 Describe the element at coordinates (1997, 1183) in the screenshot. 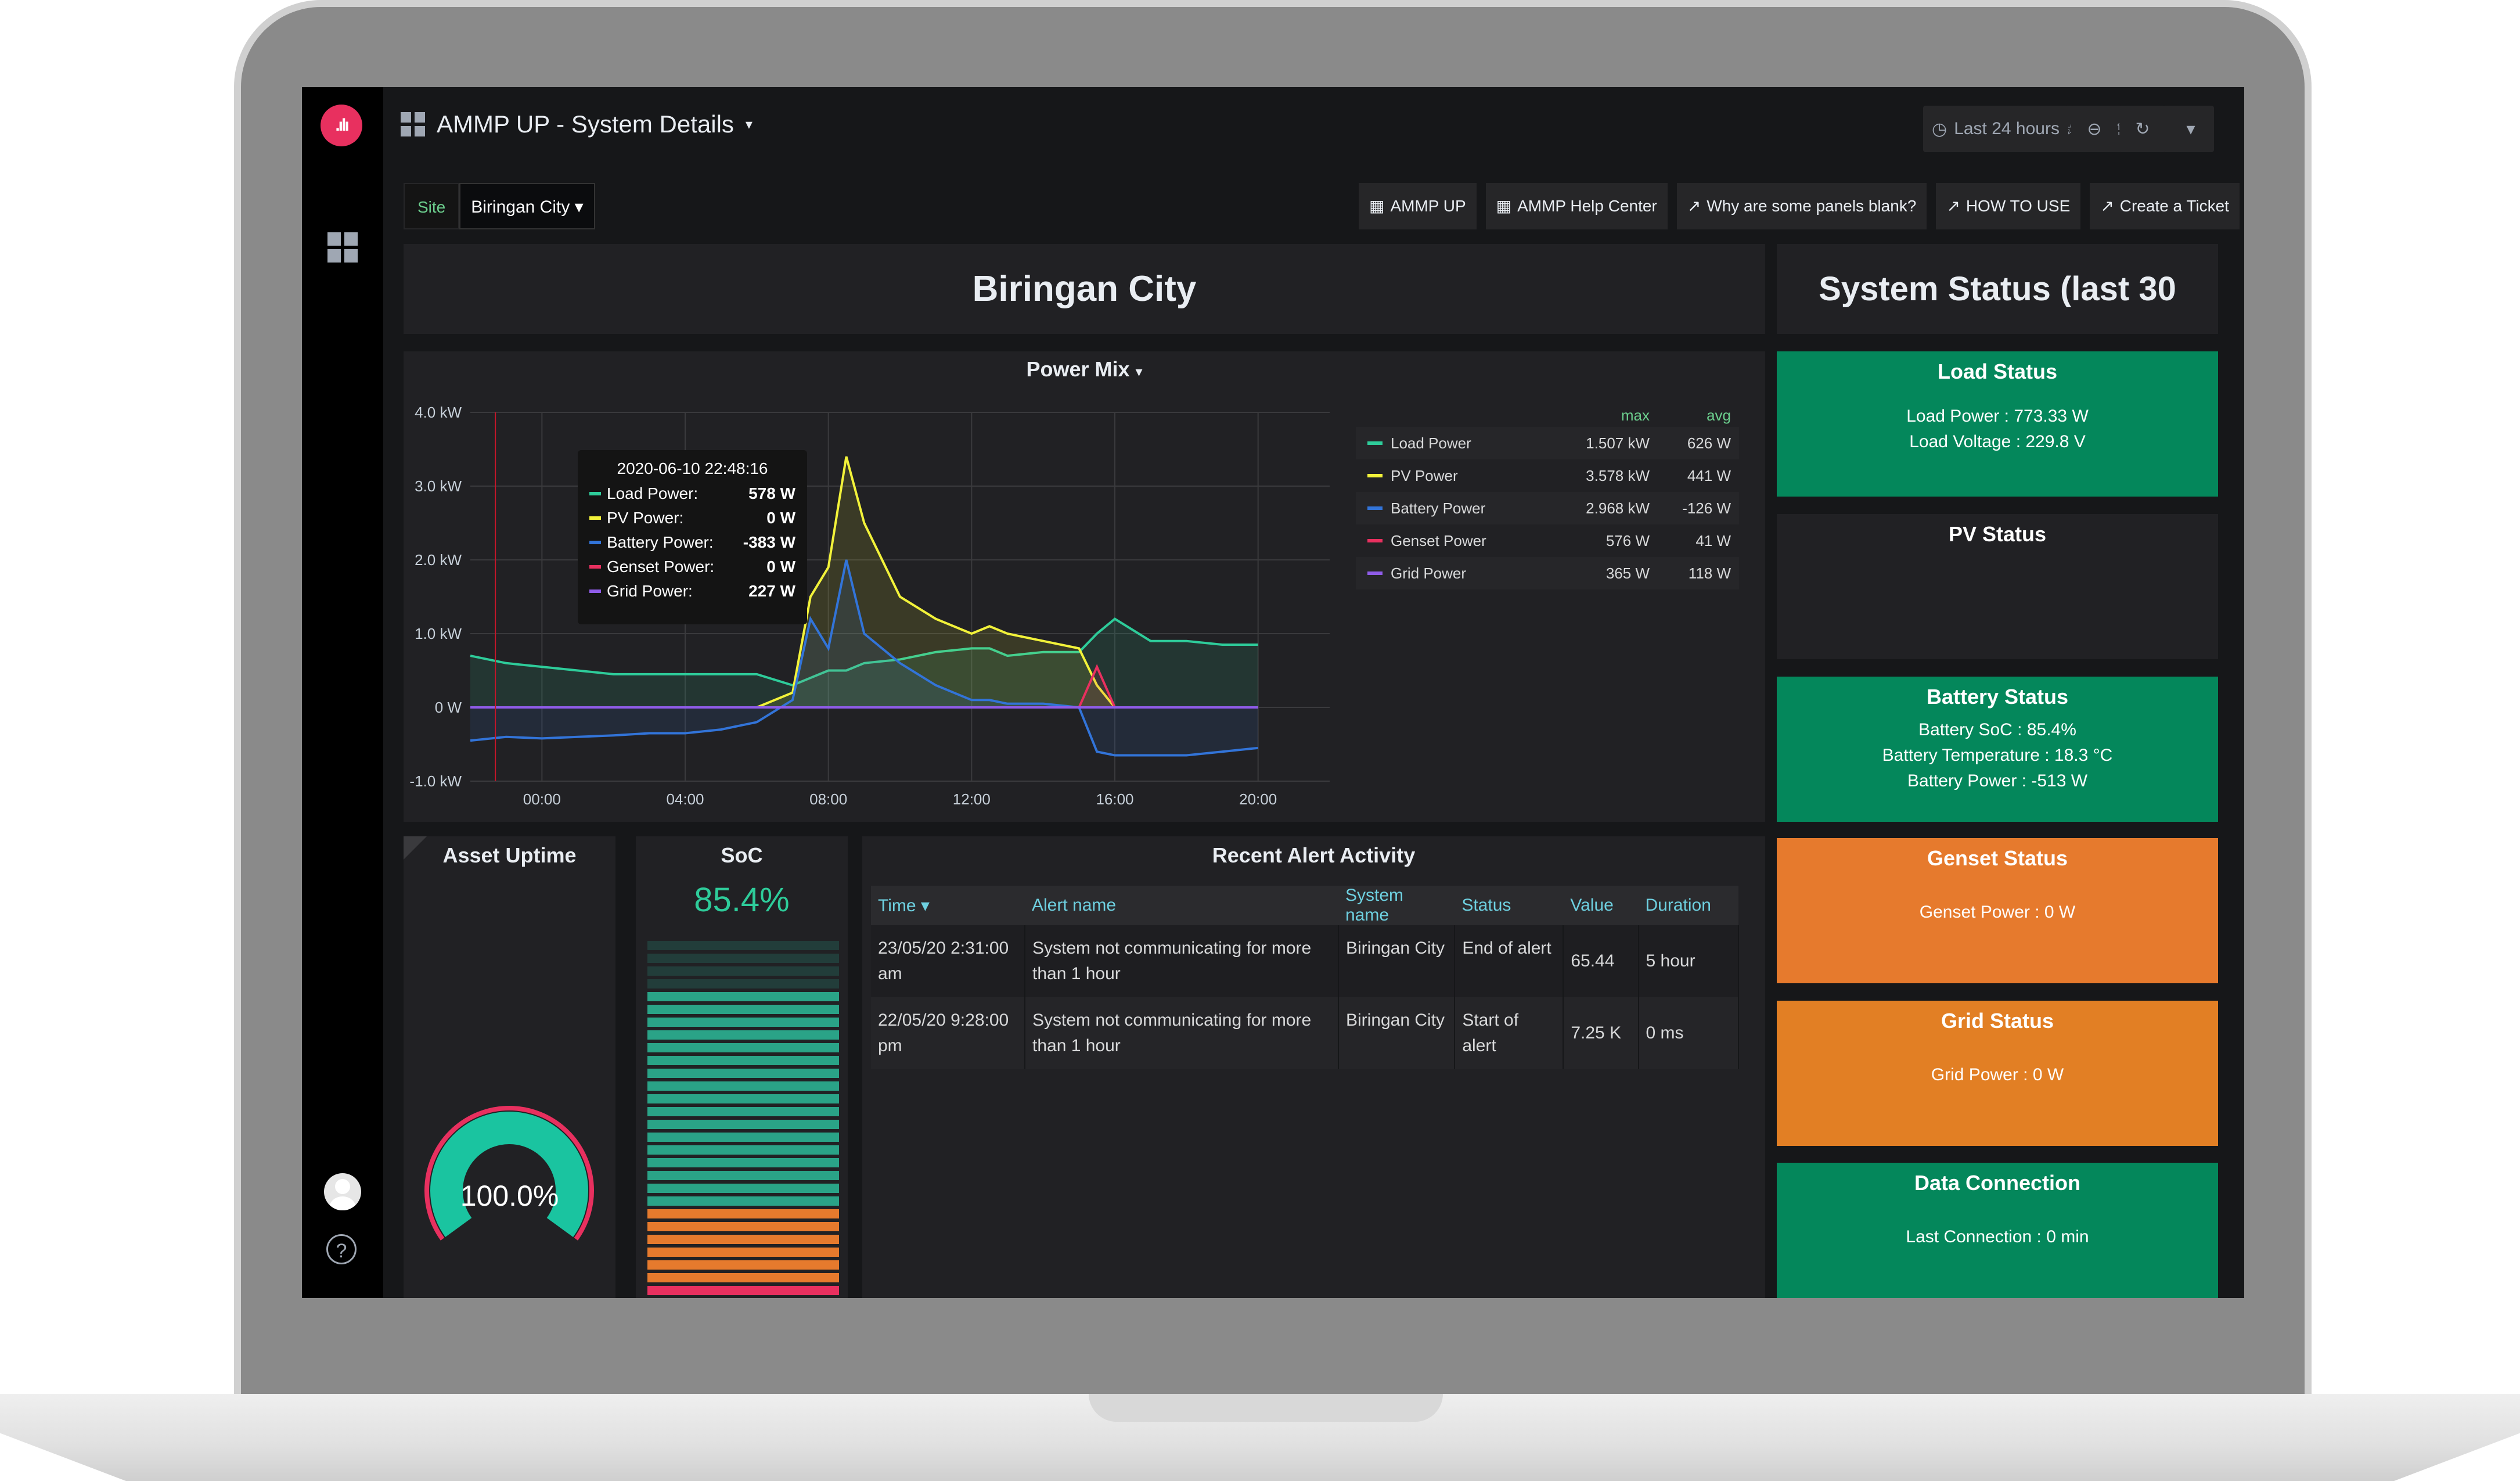

I see `data-connection-title: Data Connection` at that location.